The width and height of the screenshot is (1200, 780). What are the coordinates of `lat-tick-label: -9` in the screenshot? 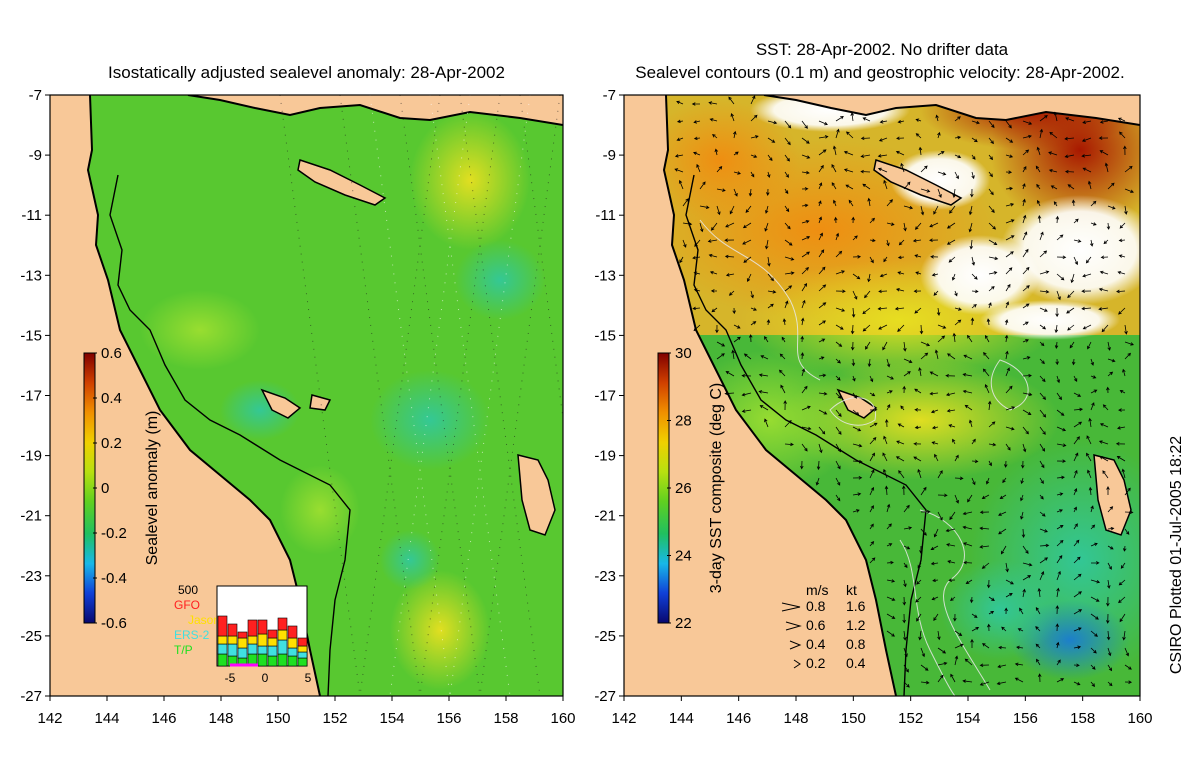 It's located at (609, 155).